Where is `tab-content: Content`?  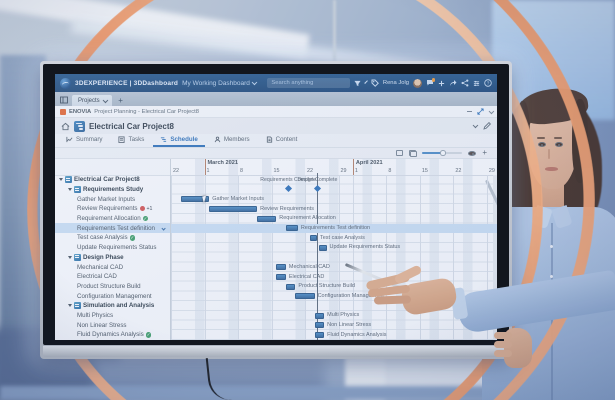 tab-content: Content is located at coordinates (282, 140).